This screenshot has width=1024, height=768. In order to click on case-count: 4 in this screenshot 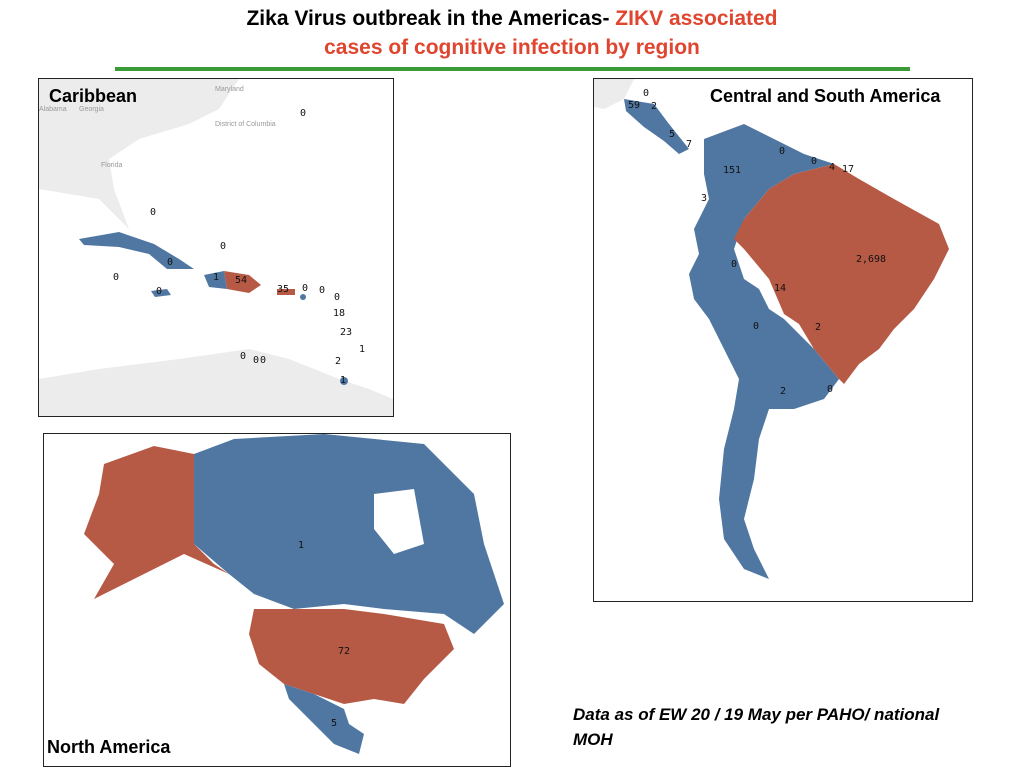, I will do `click(832, 167)`.